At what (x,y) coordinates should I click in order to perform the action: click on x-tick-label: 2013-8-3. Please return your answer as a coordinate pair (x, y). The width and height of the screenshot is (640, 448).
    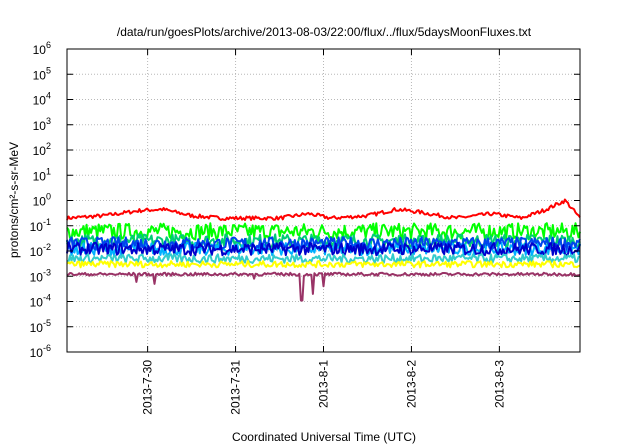
    Looking at the image, I should click on (499, 384).